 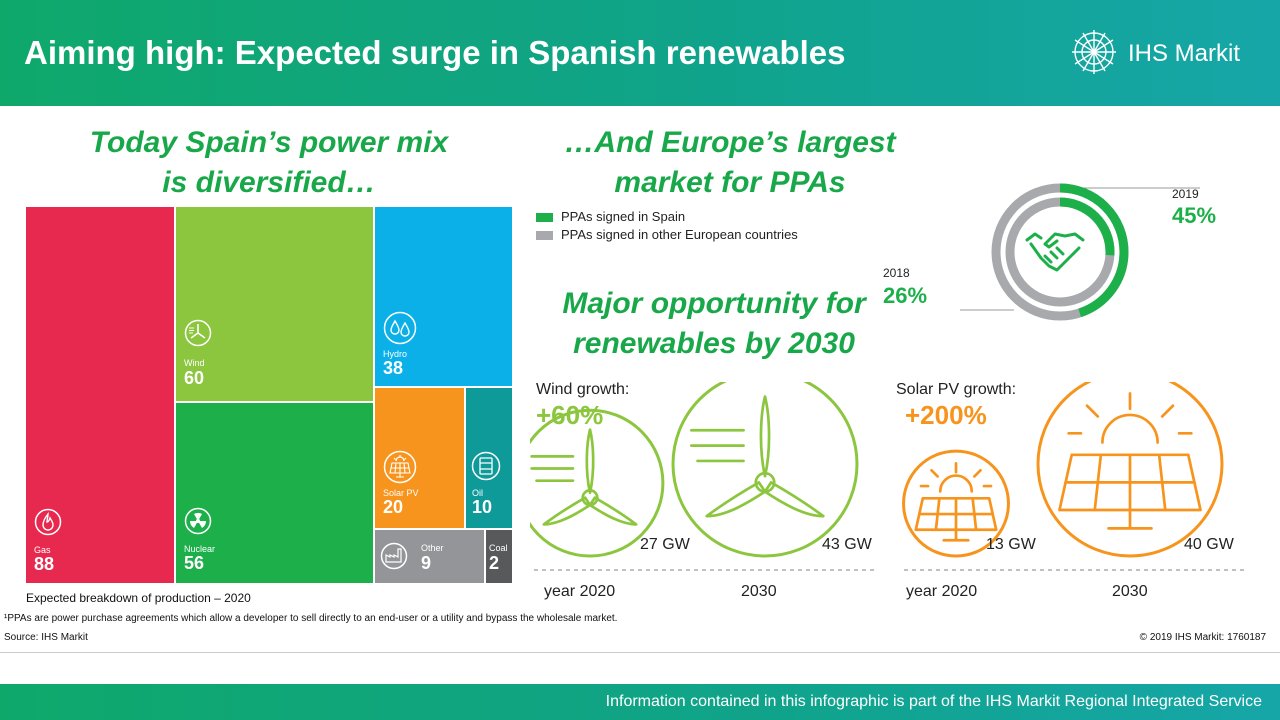 I want to click on ppa-donut-chart, so click(x=1080, y=252).